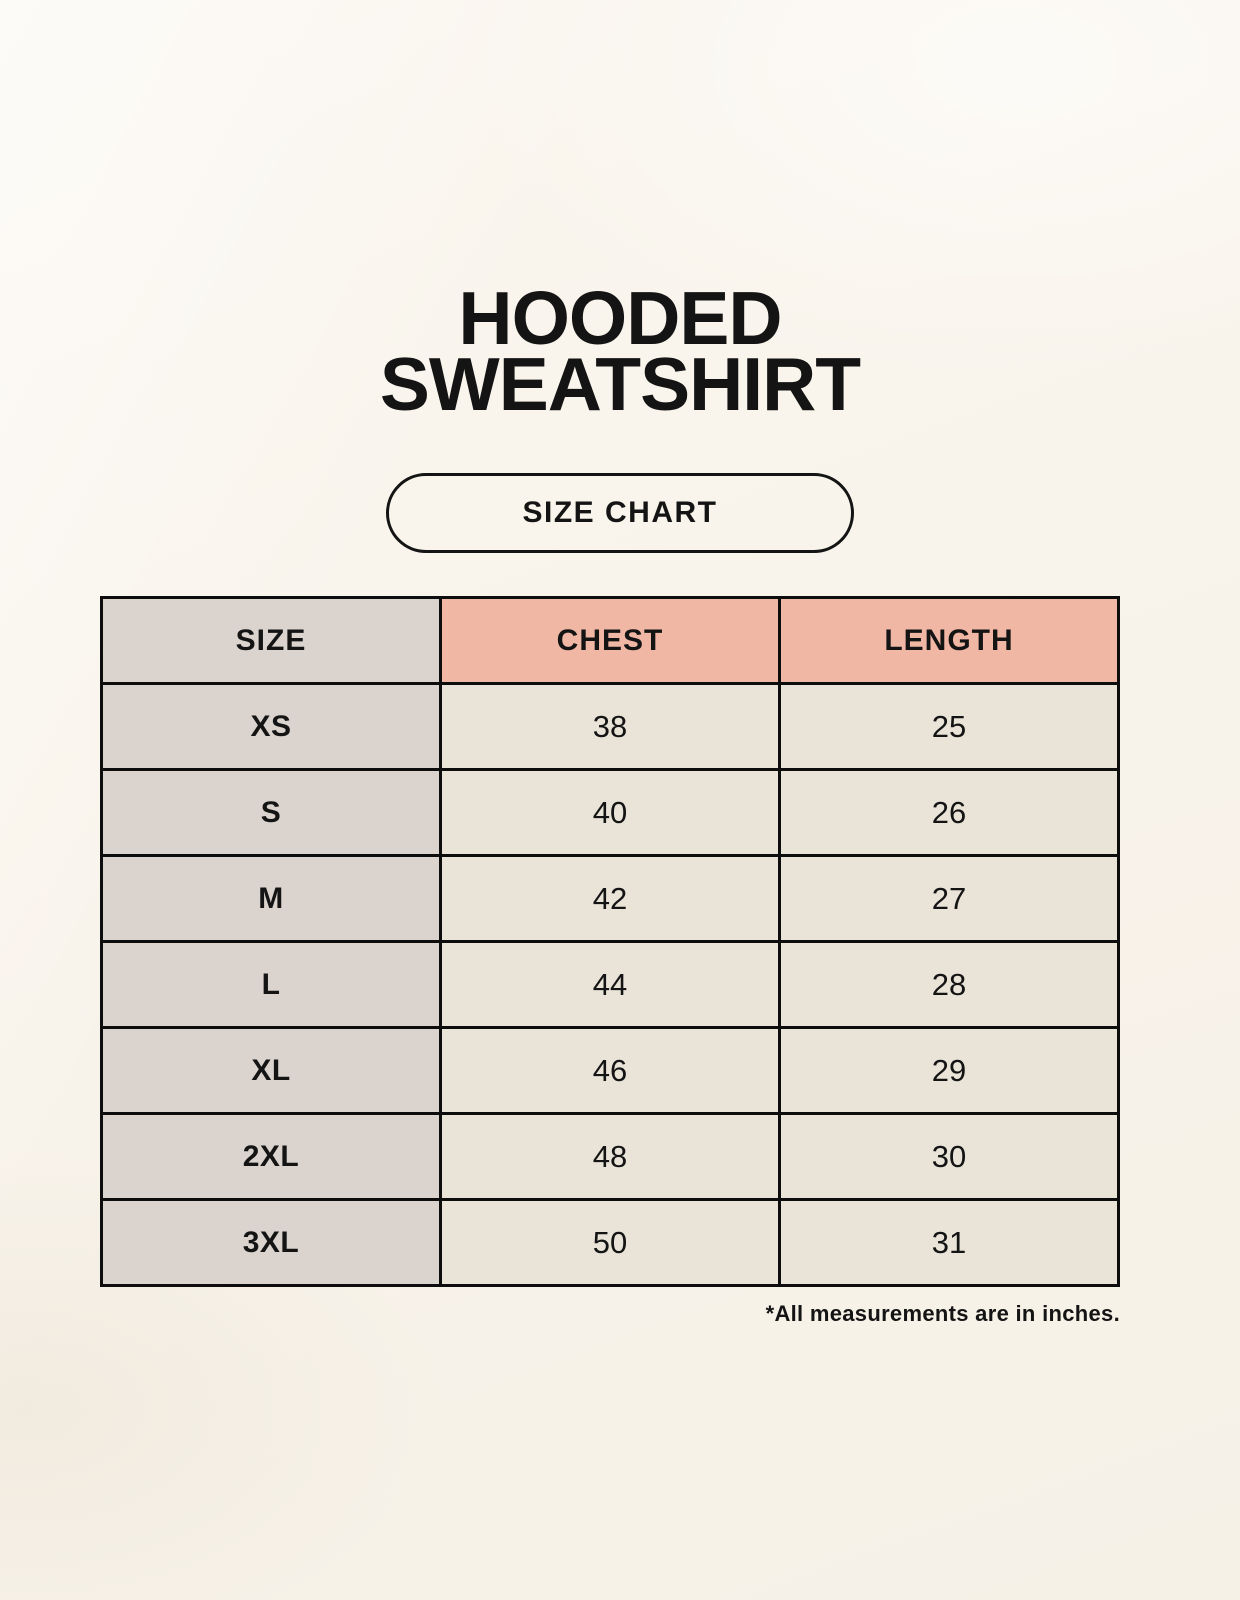 The width and height of the screenshot is (1240, 1600). I want to click on chest-cell: 46, so click(610, 1070).